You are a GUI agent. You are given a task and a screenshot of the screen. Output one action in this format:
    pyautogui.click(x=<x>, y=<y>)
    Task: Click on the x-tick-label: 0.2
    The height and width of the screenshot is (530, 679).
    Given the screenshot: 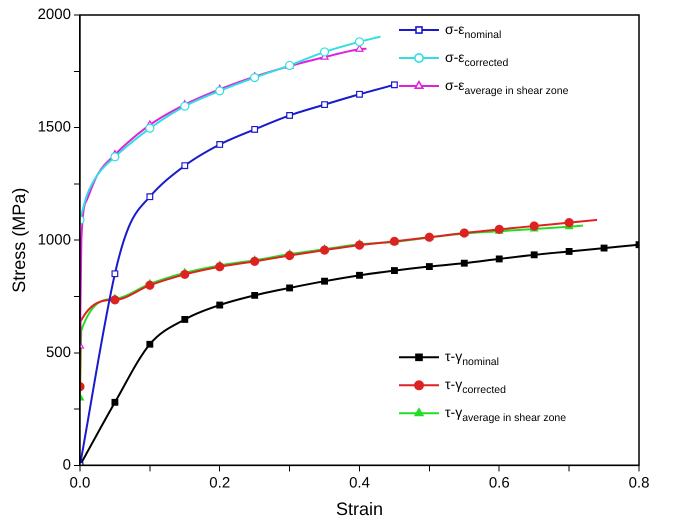 What is the action you would take?
    pyautogui.click(x=219, y=483)
    